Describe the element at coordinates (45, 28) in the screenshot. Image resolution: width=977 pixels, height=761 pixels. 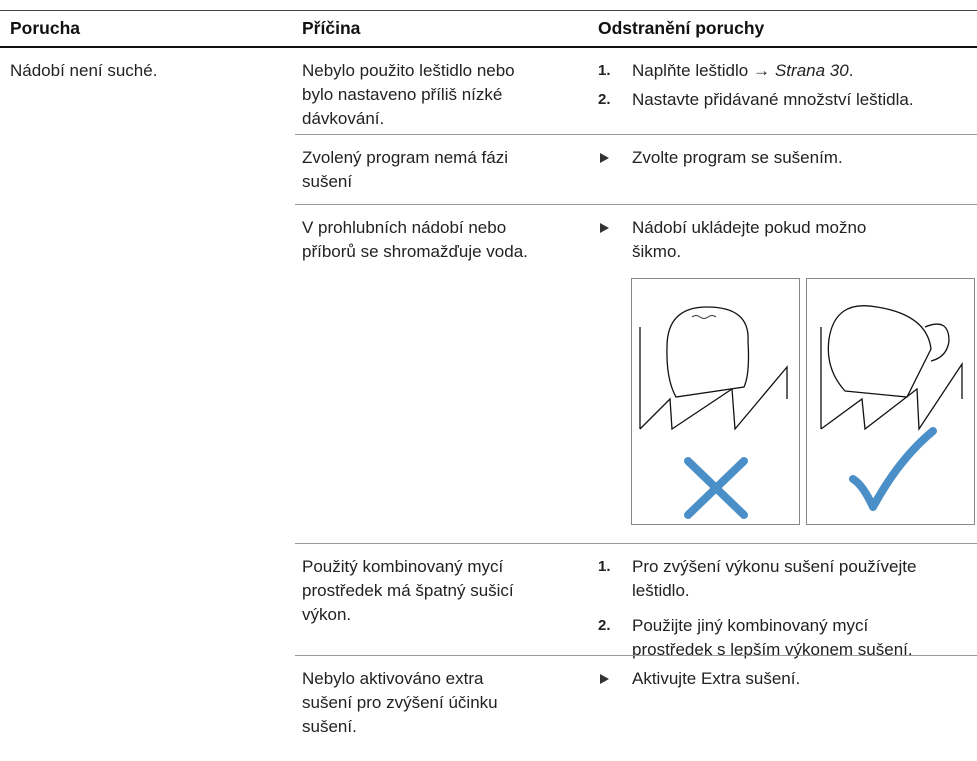
I see `header-cell: Porucha` at that location.